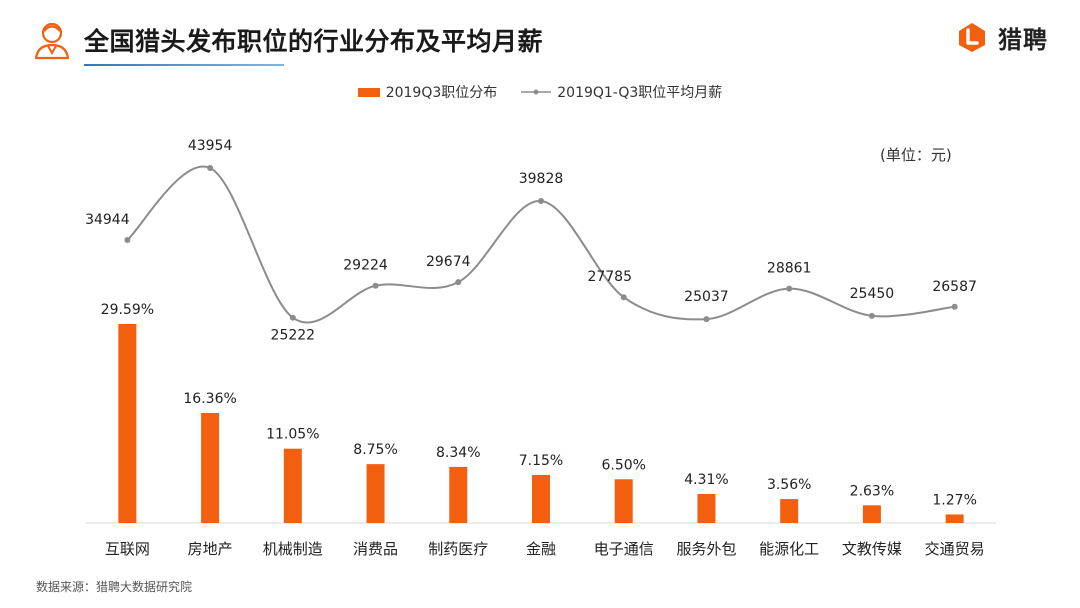  What do you see at coordinates (127, 310) in the screenshot?
I see `bar-value-label: 29.59%` at bounding box center [127, 310].